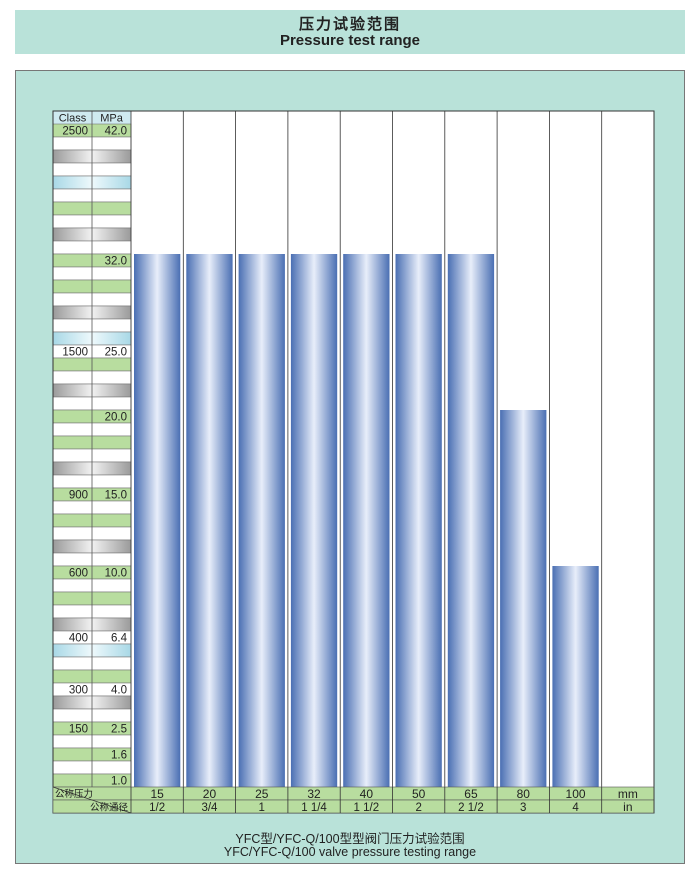 The image size is (700, 879). I want to click on in-tick-label: 1/2, so click(157, 808).